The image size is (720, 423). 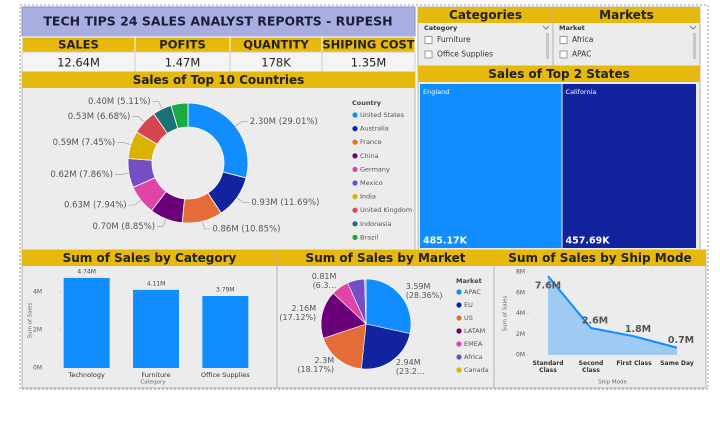 I want to click on panel-title: Sales of Top 10 Countries, so click(x=219, y=80).